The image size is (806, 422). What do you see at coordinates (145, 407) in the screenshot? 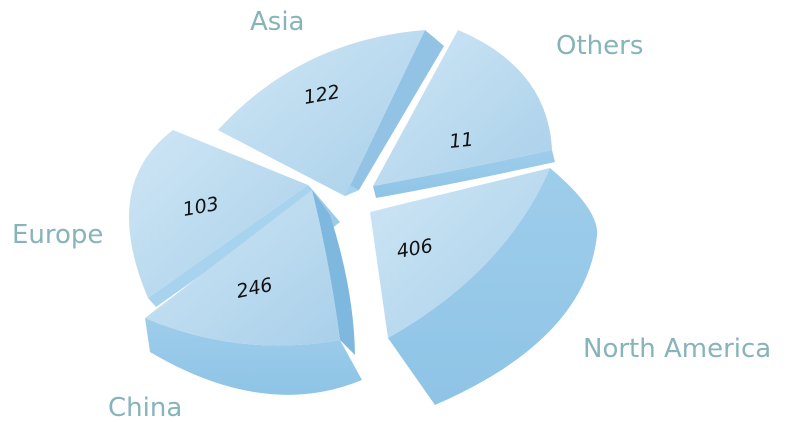
I see `category-label-china: China` at bounding box center [145, 407].